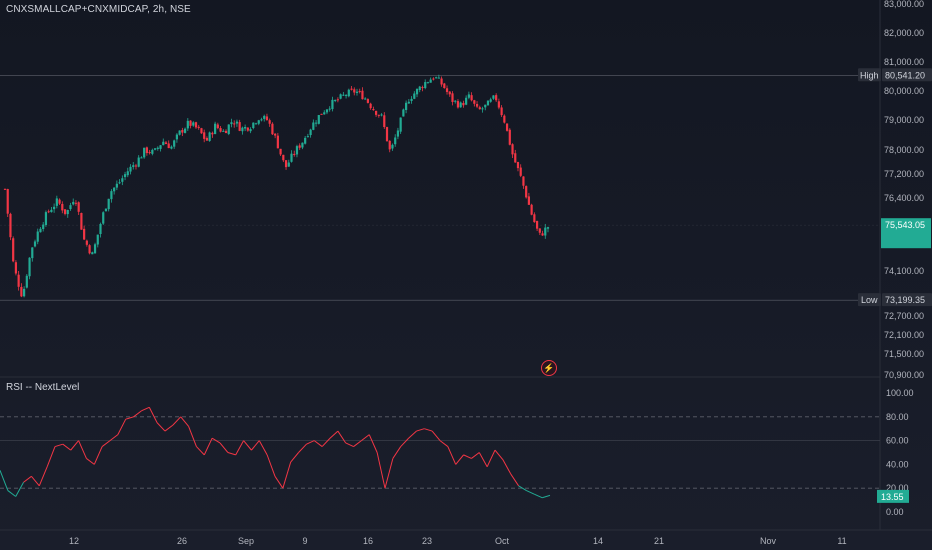 This screenshot has height=550, width=932. Describe the element at coordinates (897, 417) in the screenshot. I see `rsi-tick-label: 80.00` at that location.